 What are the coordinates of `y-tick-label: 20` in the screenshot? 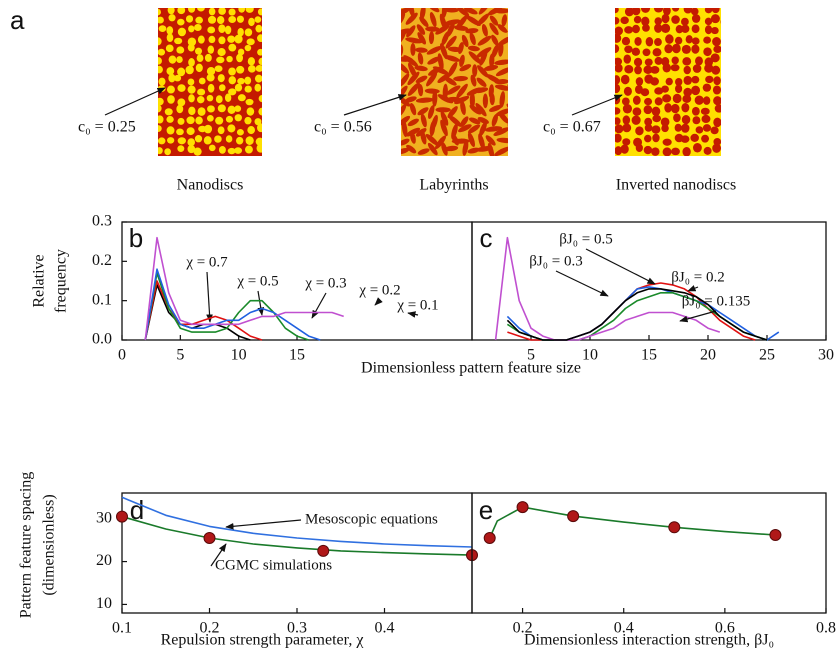 It's located at (104, 560).